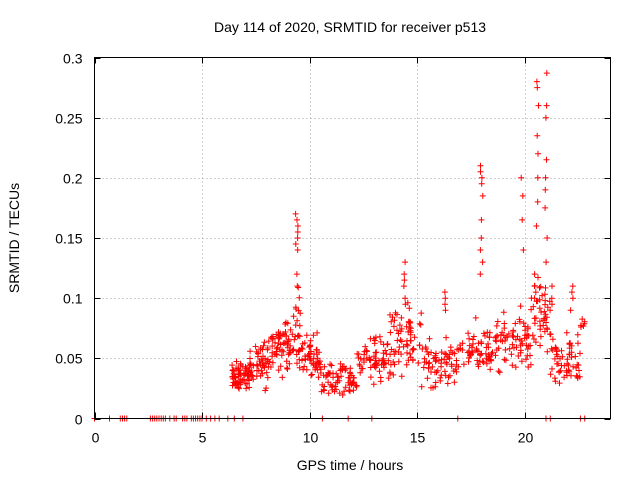  I want to click on x-tick-label: 0, so click(96, 438).